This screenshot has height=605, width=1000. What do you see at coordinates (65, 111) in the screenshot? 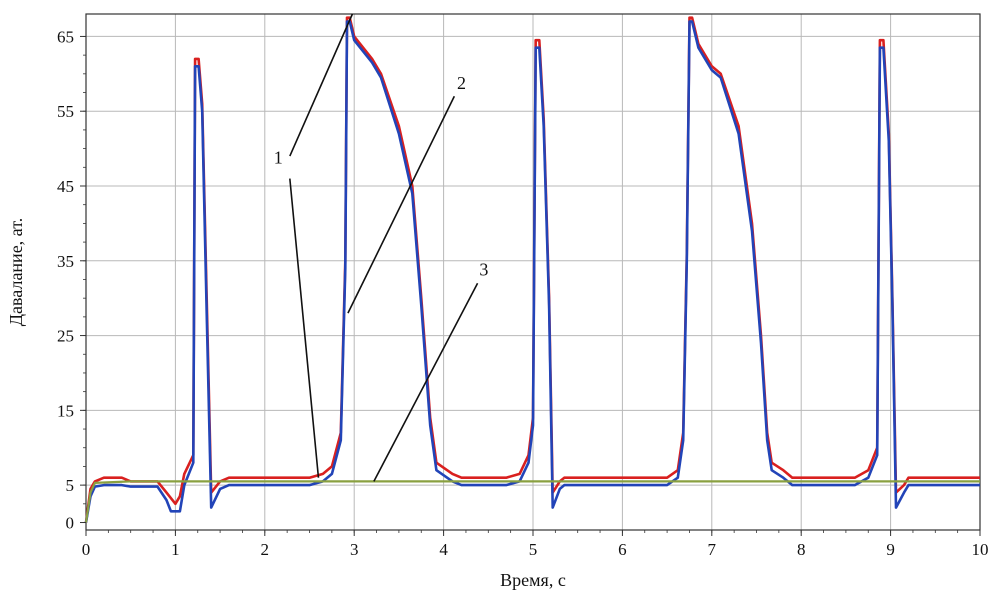
I see `y-tick-label: 55` at bounding box center [65, 111].